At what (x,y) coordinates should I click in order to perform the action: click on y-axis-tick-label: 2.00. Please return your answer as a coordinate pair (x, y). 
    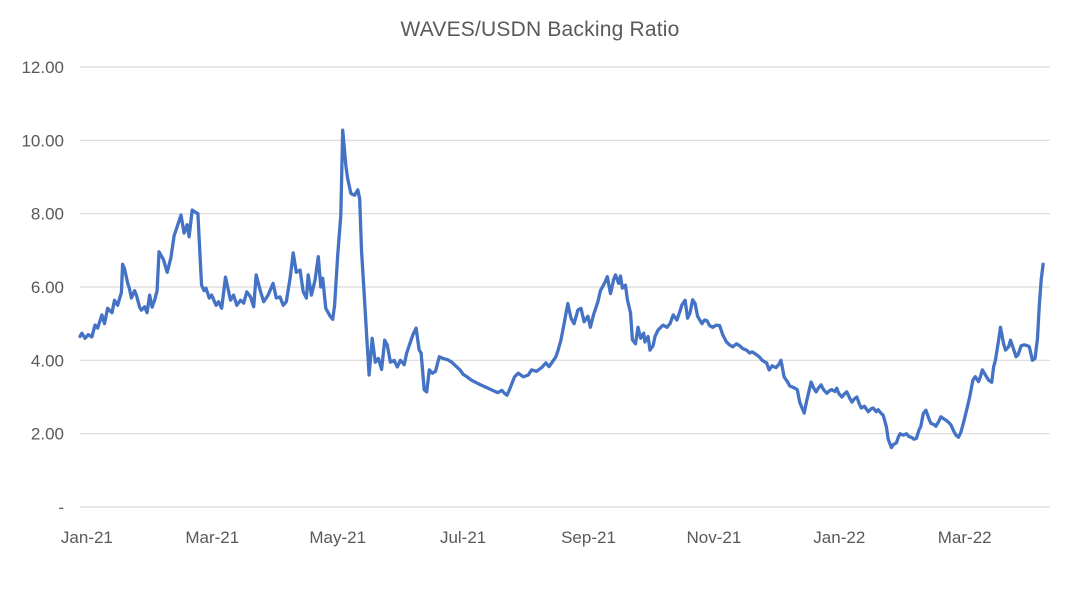
    Looking at the image, I should click on (47, 434).